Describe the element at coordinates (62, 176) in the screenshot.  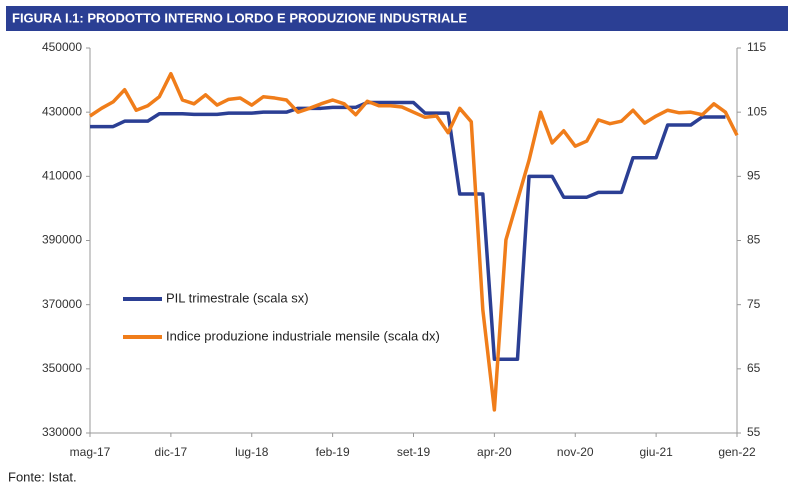
I see `y-tick-label: 410000` at that location.